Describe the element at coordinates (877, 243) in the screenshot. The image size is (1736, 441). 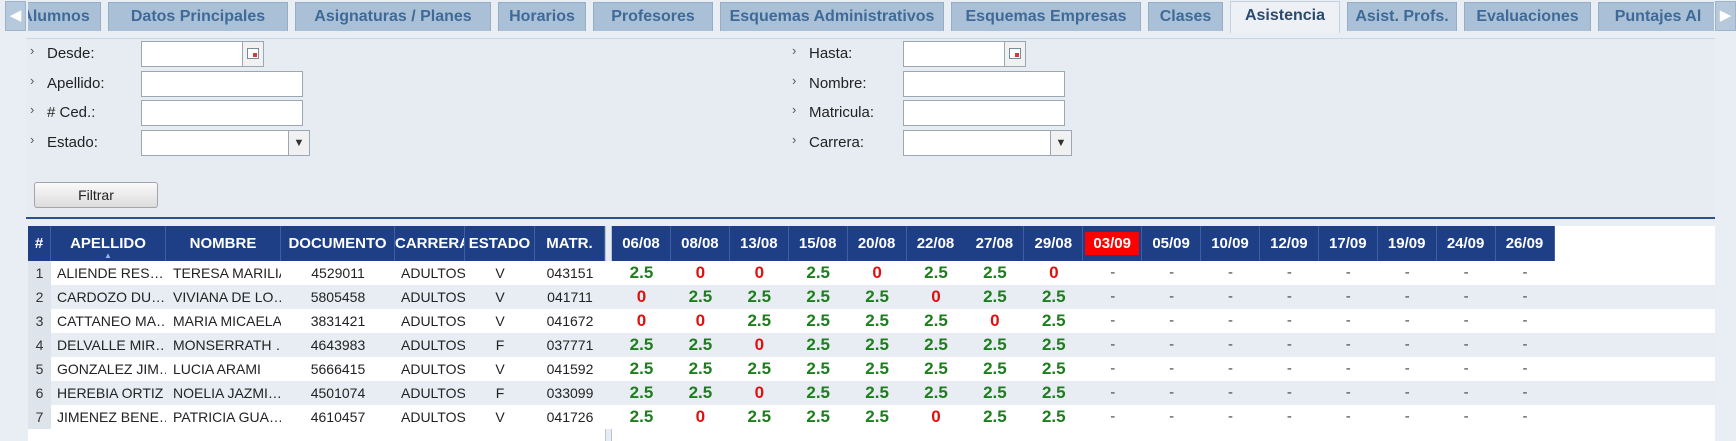
I see `date-header-20-08: 20/08` at that location.